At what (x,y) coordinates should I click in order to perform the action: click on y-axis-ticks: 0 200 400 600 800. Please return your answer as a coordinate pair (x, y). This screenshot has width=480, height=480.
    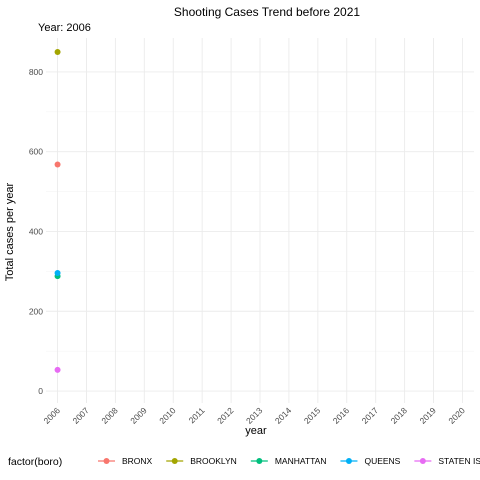
    Looking at the image, I should click on (36, 231).